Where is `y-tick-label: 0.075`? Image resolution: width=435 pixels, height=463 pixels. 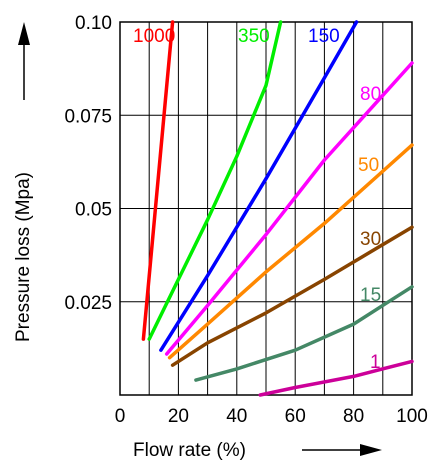
y-tick-label: 0.075 is located at coordinates (88, 116).